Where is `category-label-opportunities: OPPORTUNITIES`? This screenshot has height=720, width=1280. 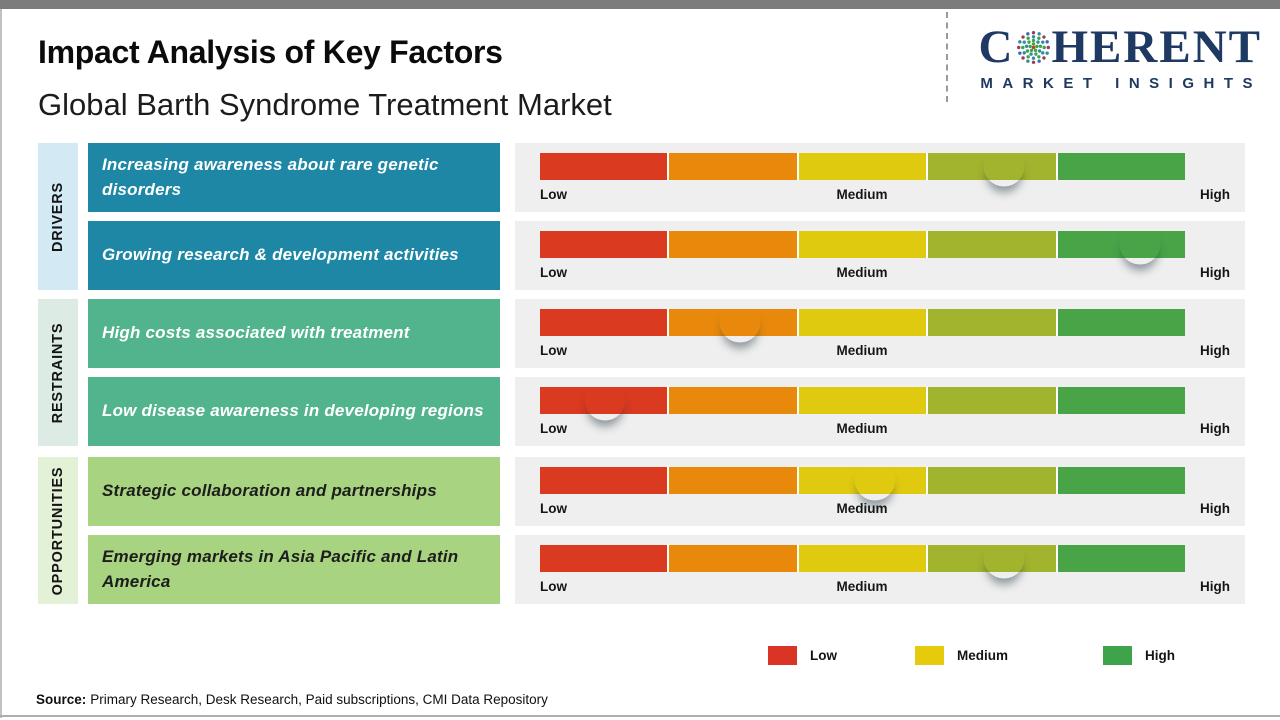
category-label-opportunities: OPPORTUNITIES is located at coordinates (58, 530).